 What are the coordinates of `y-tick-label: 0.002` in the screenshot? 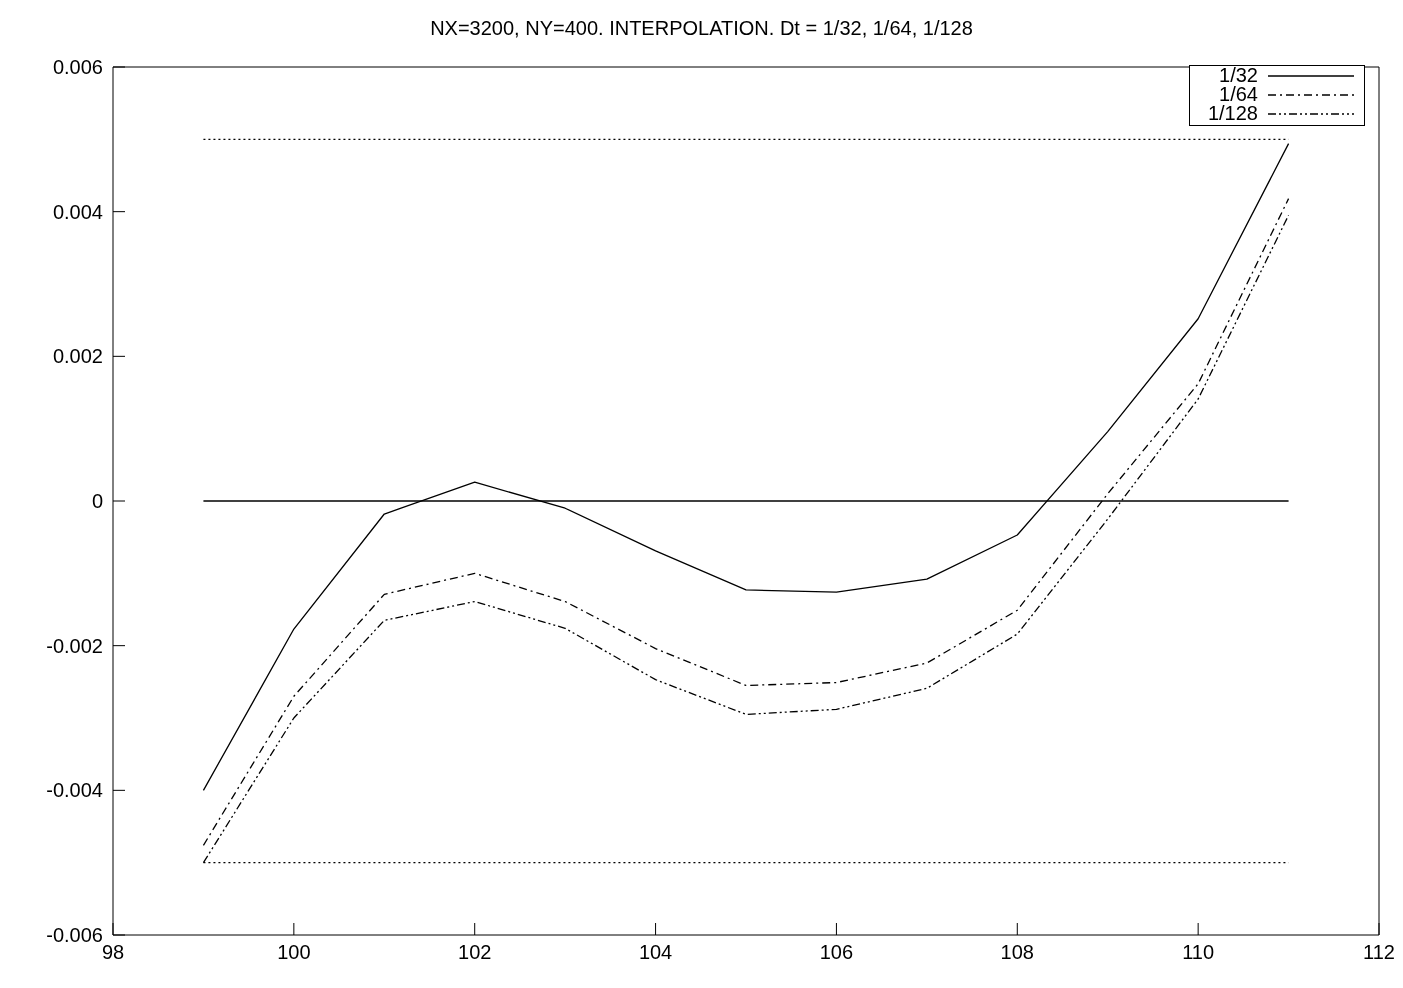 It's located at (77, 356).